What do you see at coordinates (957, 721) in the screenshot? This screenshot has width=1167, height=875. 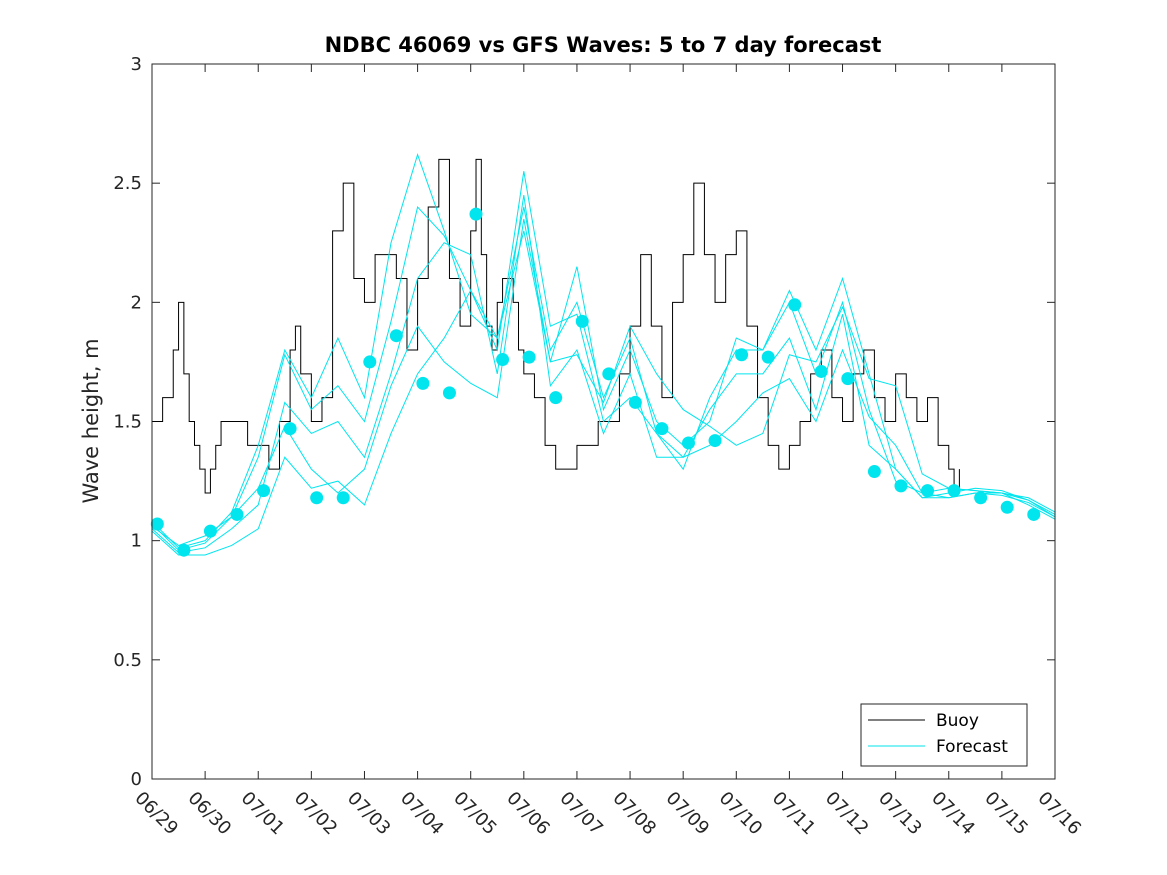 I see `legend-label-buoy: Buoy` at bounding box center [957, 721].